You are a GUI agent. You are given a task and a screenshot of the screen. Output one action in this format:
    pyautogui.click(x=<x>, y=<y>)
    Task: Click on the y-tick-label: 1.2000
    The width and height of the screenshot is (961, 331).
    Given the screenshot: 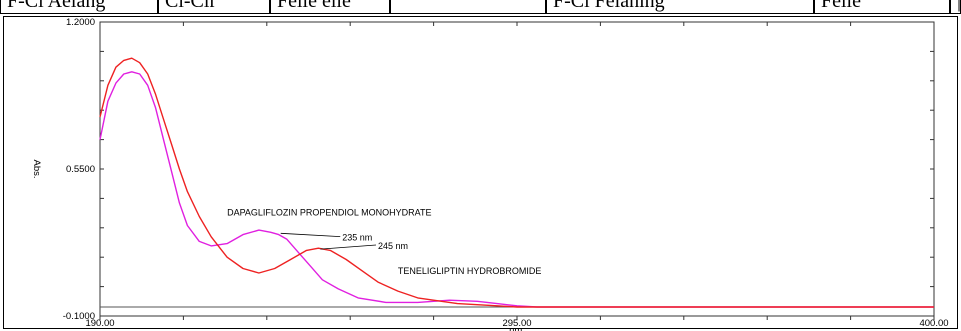 What is the action you would take?
    pyautogui.click(x=80, y=22)
    